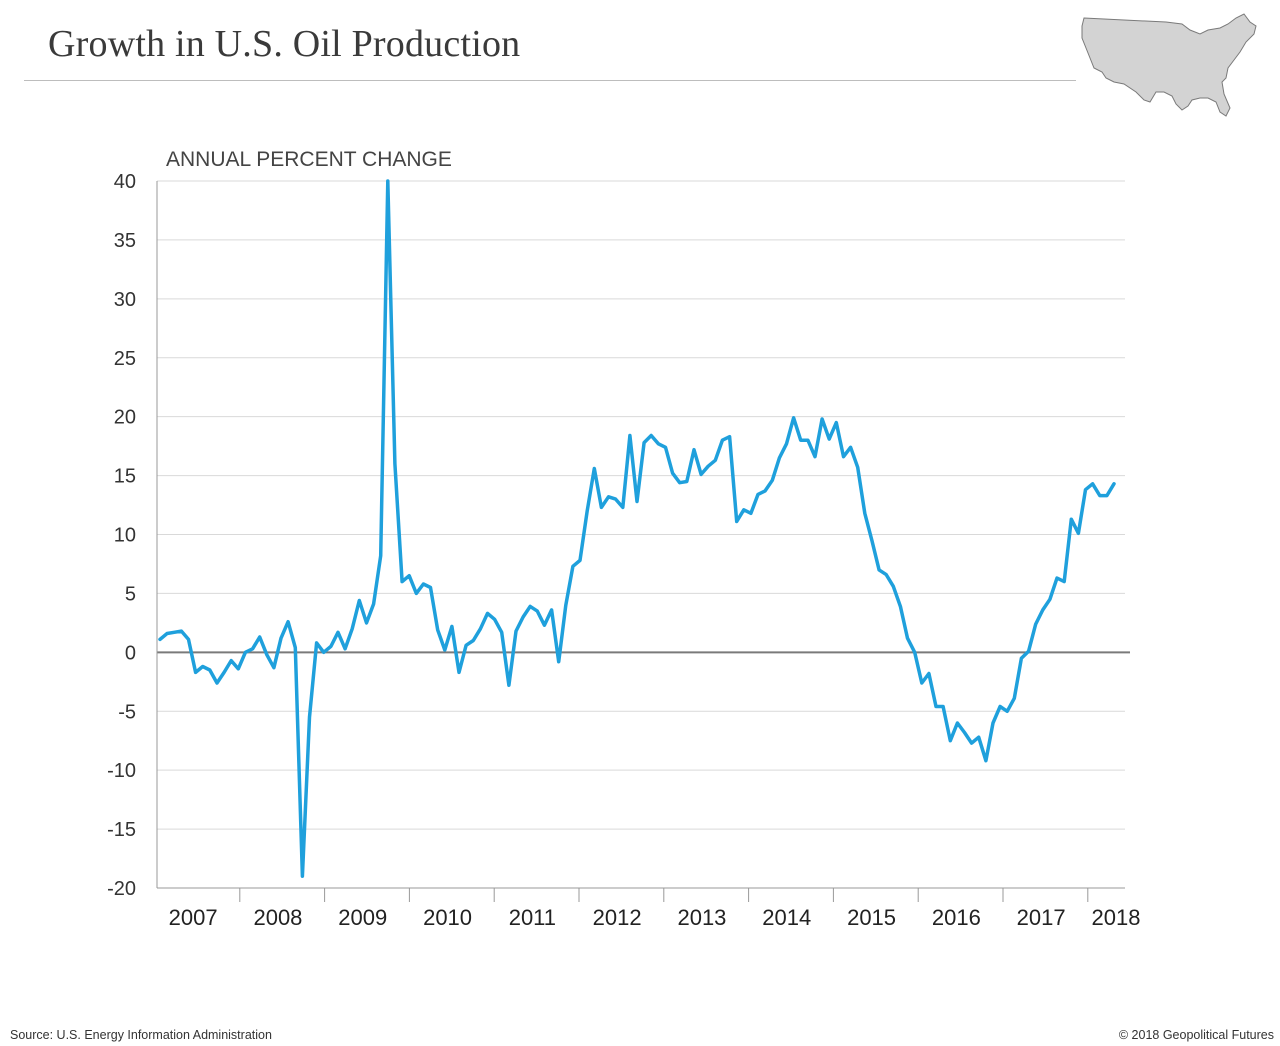 The image size is (1280, 1046). I want to click on y-tick-label: -15, so click(121, 830).